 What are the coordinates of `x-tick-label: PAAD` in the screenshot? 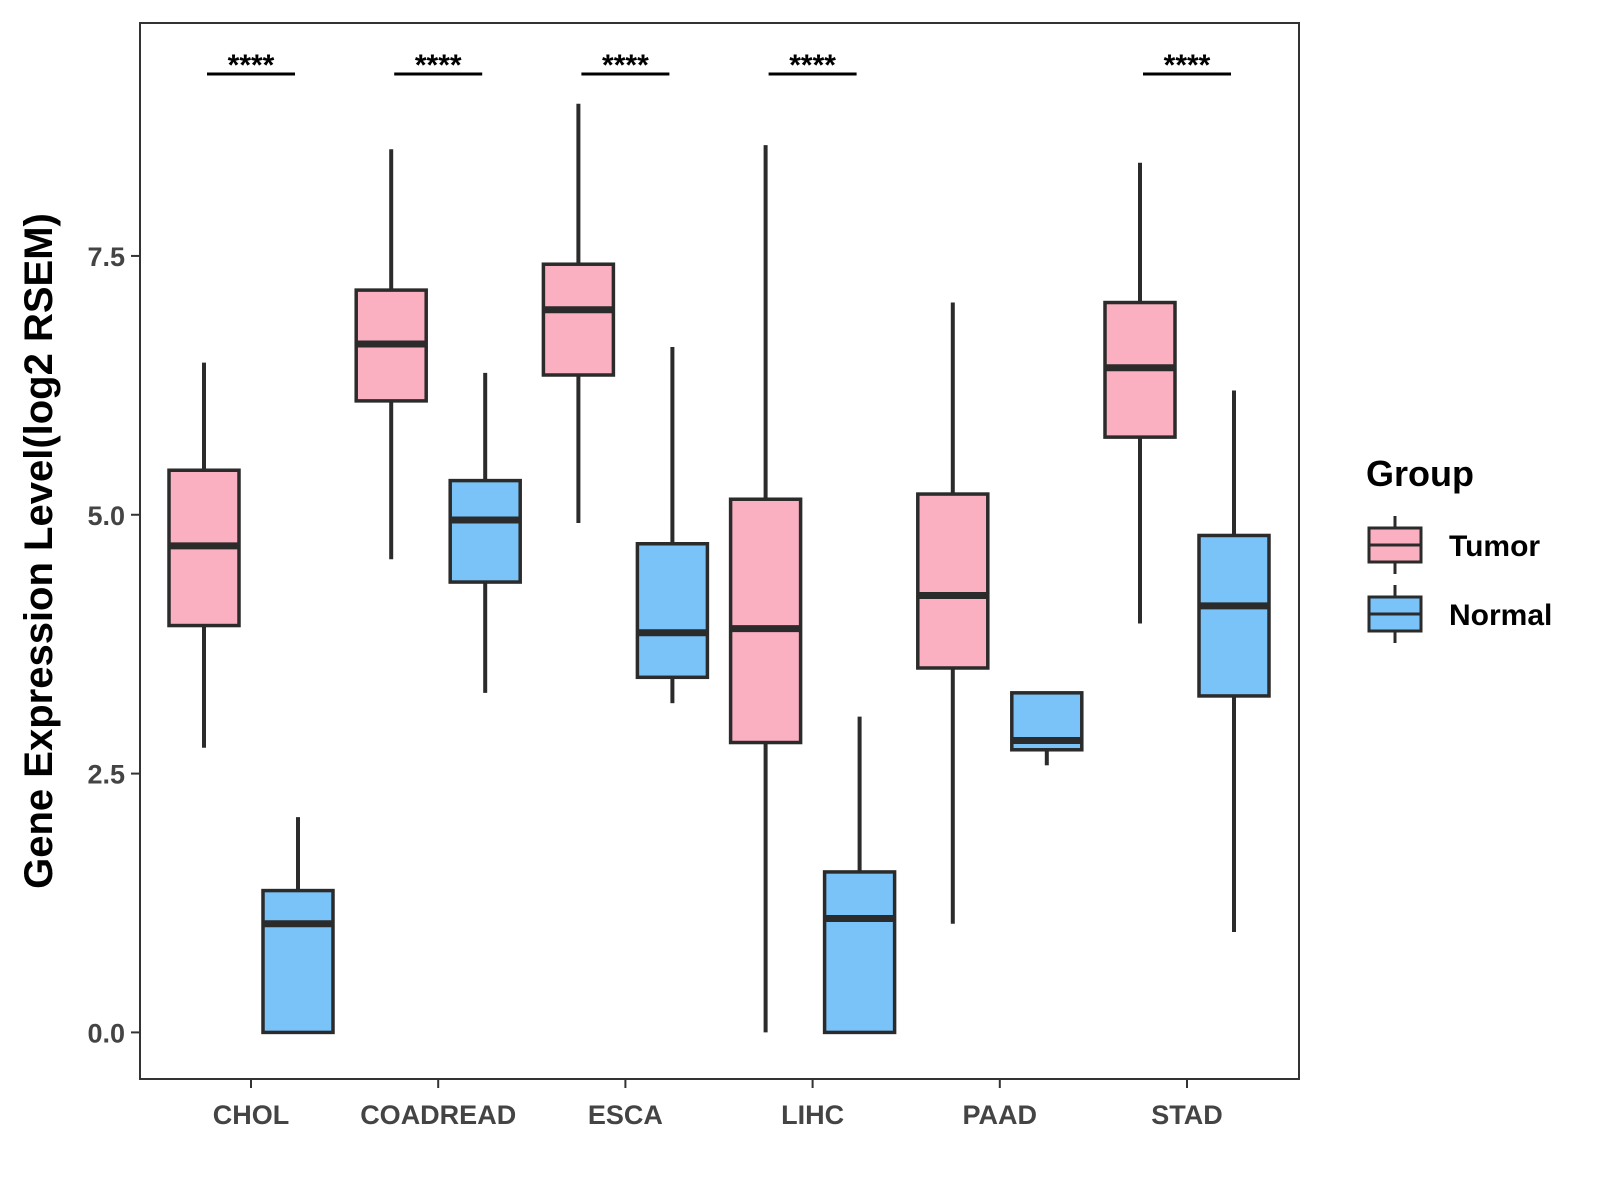 It's located at (1000, 1115).